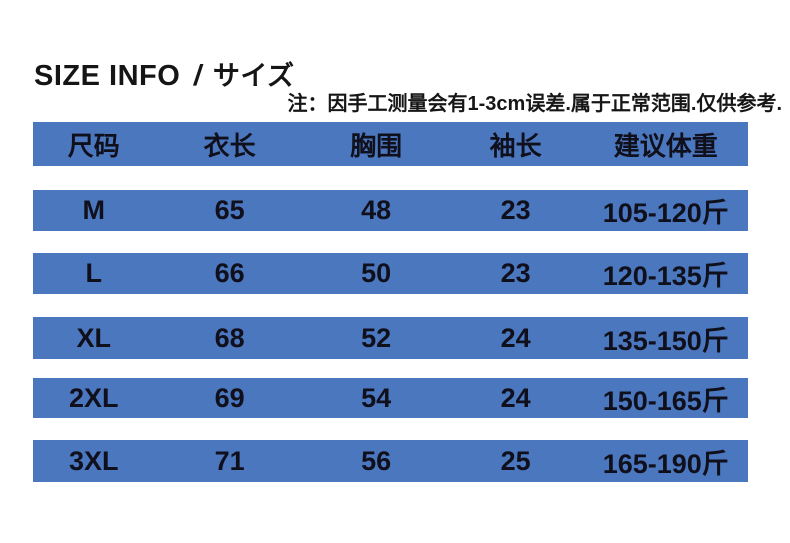 The image size is (790, 543). I want to click on cell-length: 69, so click(229, 397).